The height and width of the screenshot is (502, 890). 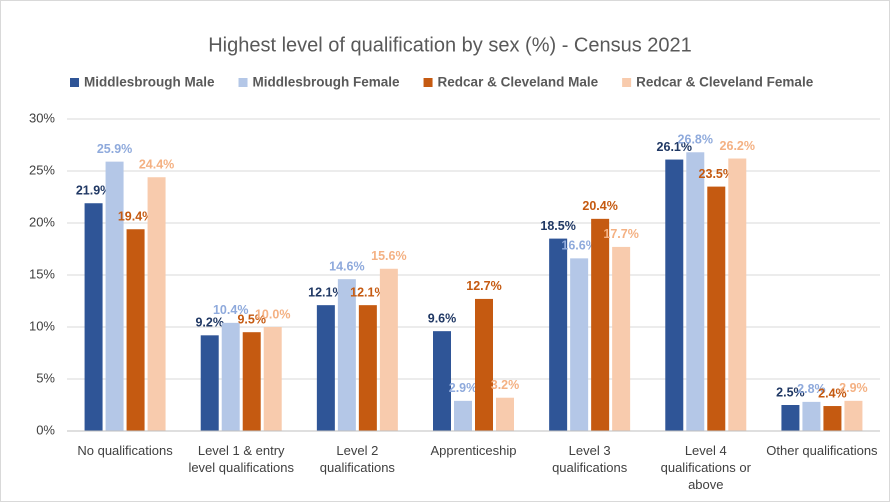 What do you see at coordinates (135, 217) in the screenshot?
I see `data-label: 19.4%` at bounding box center [135, 217].